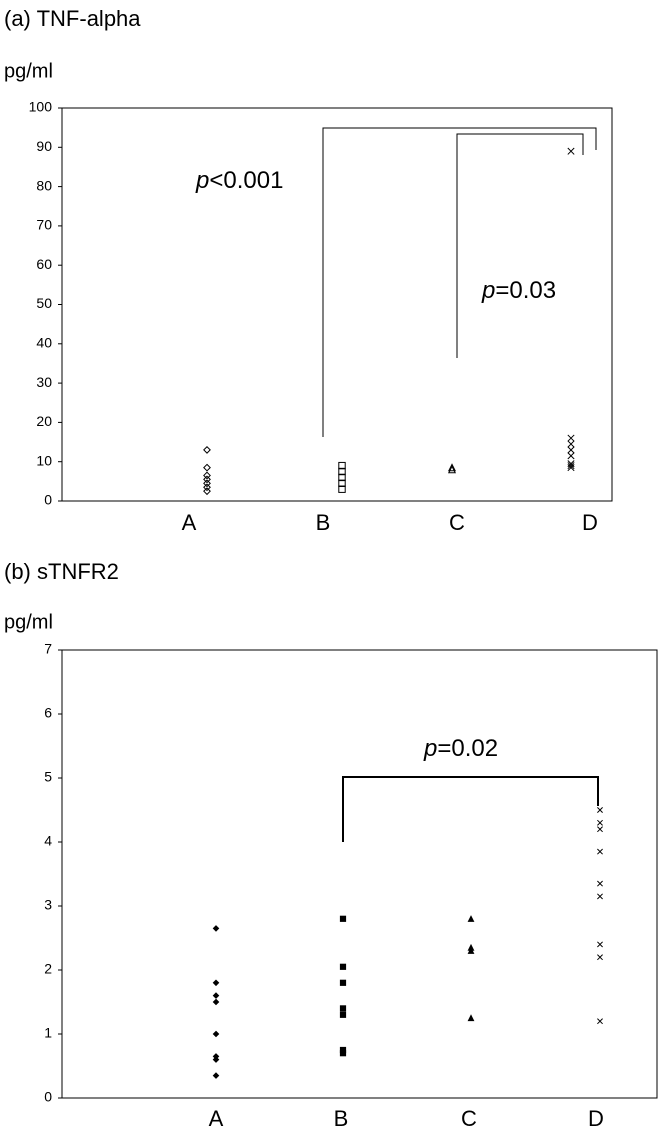 The height and width of the screenshot is (1136, 662). Describe the element at coordinates (48, 905) in the screenshot. I see `y-tick-label: 3` at that location.